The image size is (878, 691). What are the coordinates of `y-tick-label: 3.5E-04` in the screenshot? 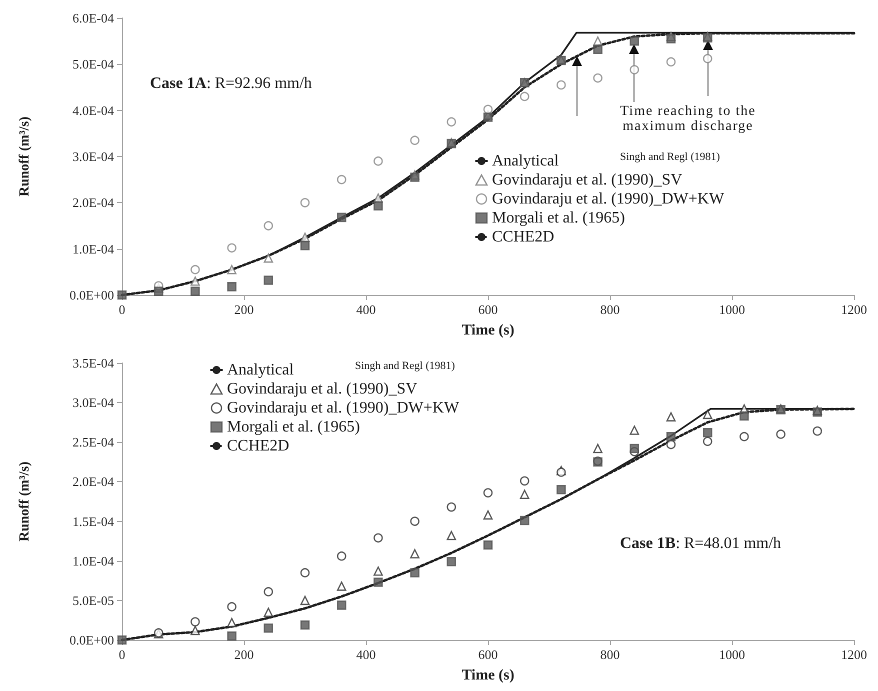 It's located at (93, 363).